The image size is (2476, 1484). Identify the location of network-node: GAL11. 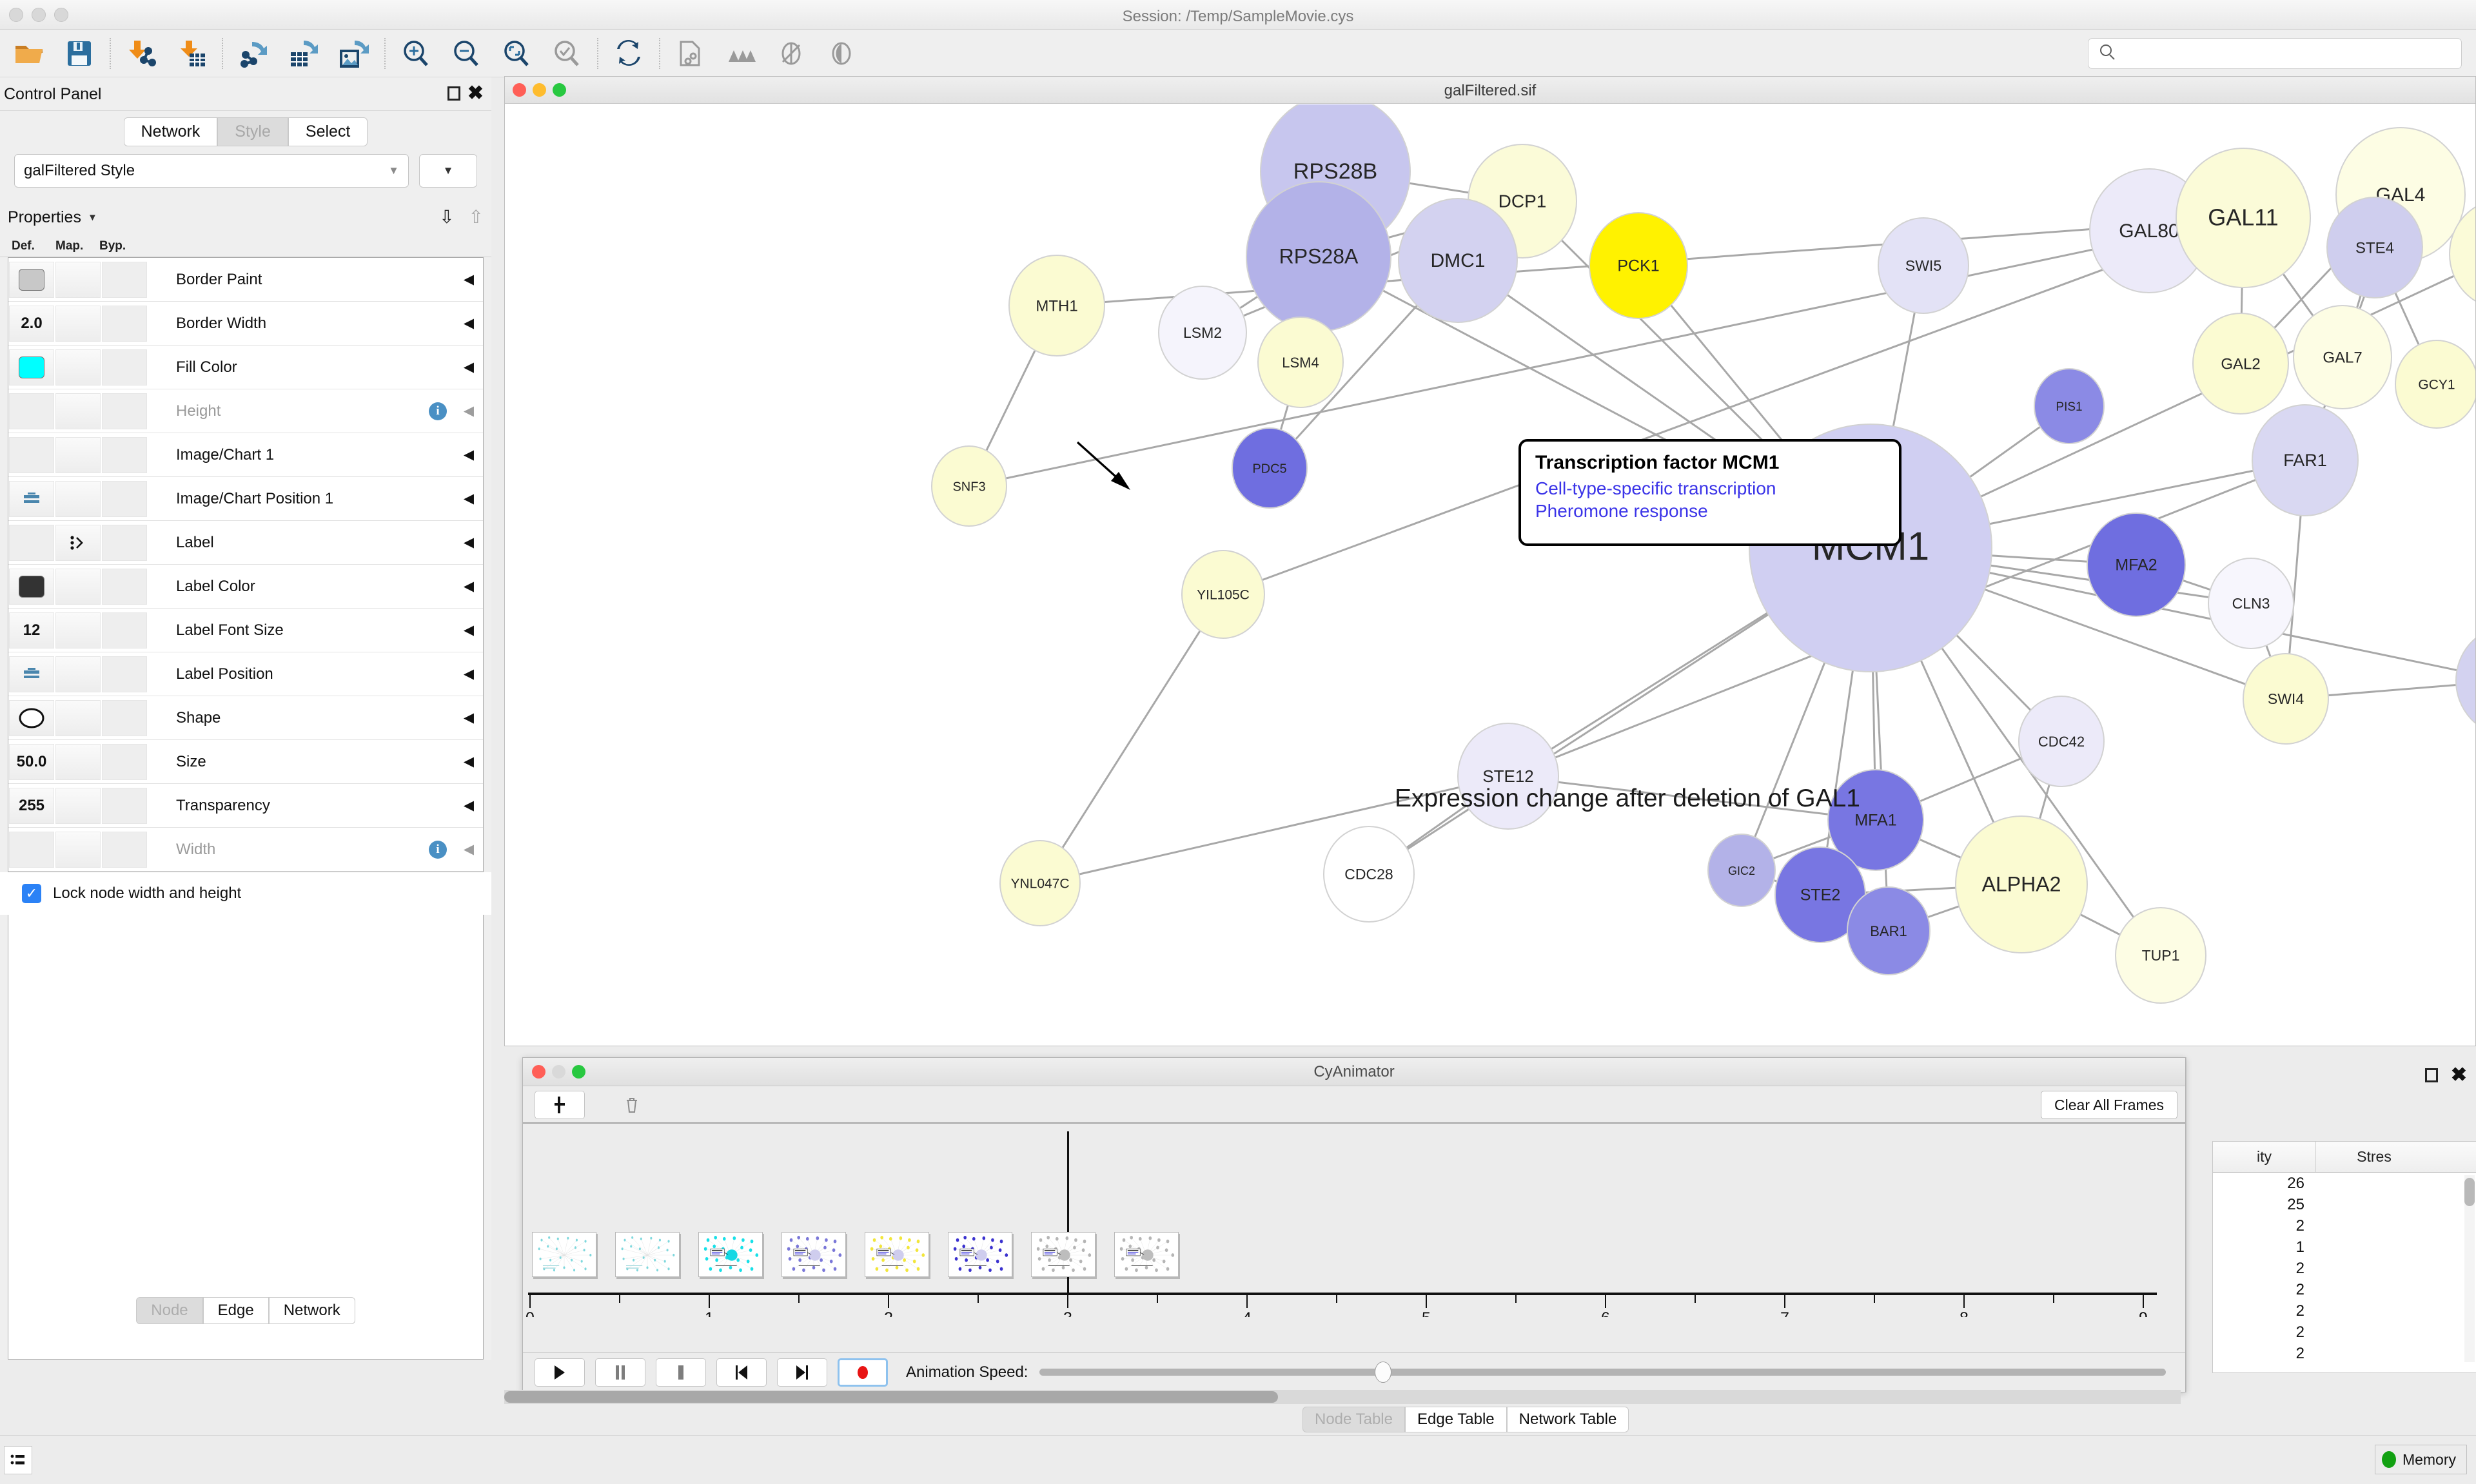
(2243, 218).